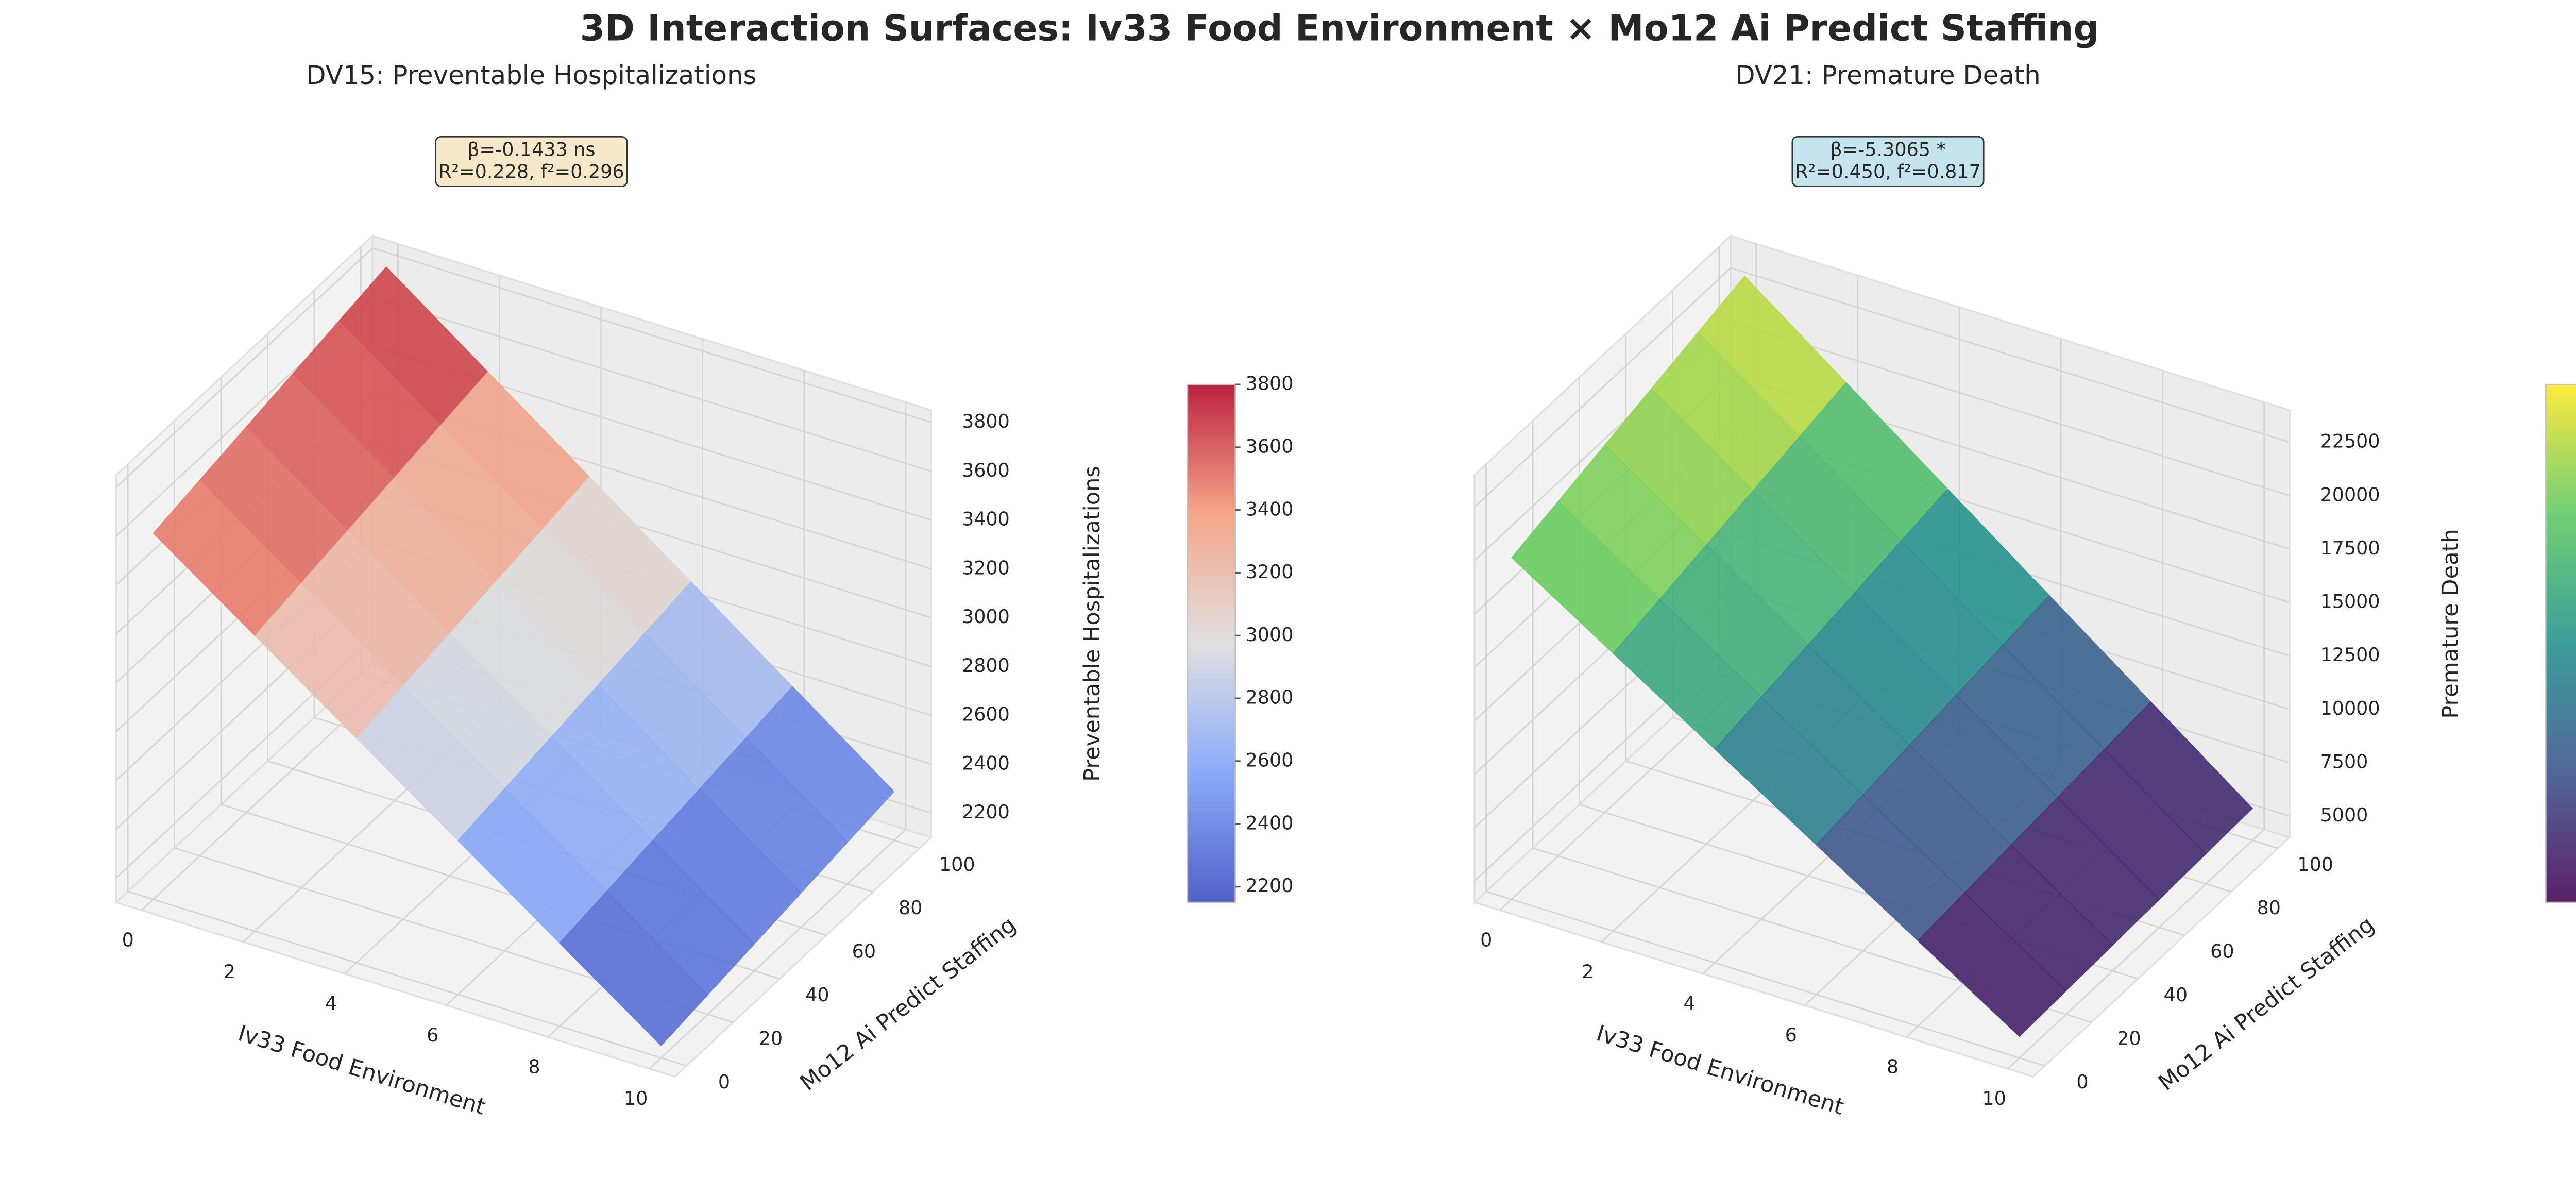  What do you see at coordinates (2344, 815) in the screenshot?
I see `z-tick-label: 5000` at bounding box center [2344, 815].